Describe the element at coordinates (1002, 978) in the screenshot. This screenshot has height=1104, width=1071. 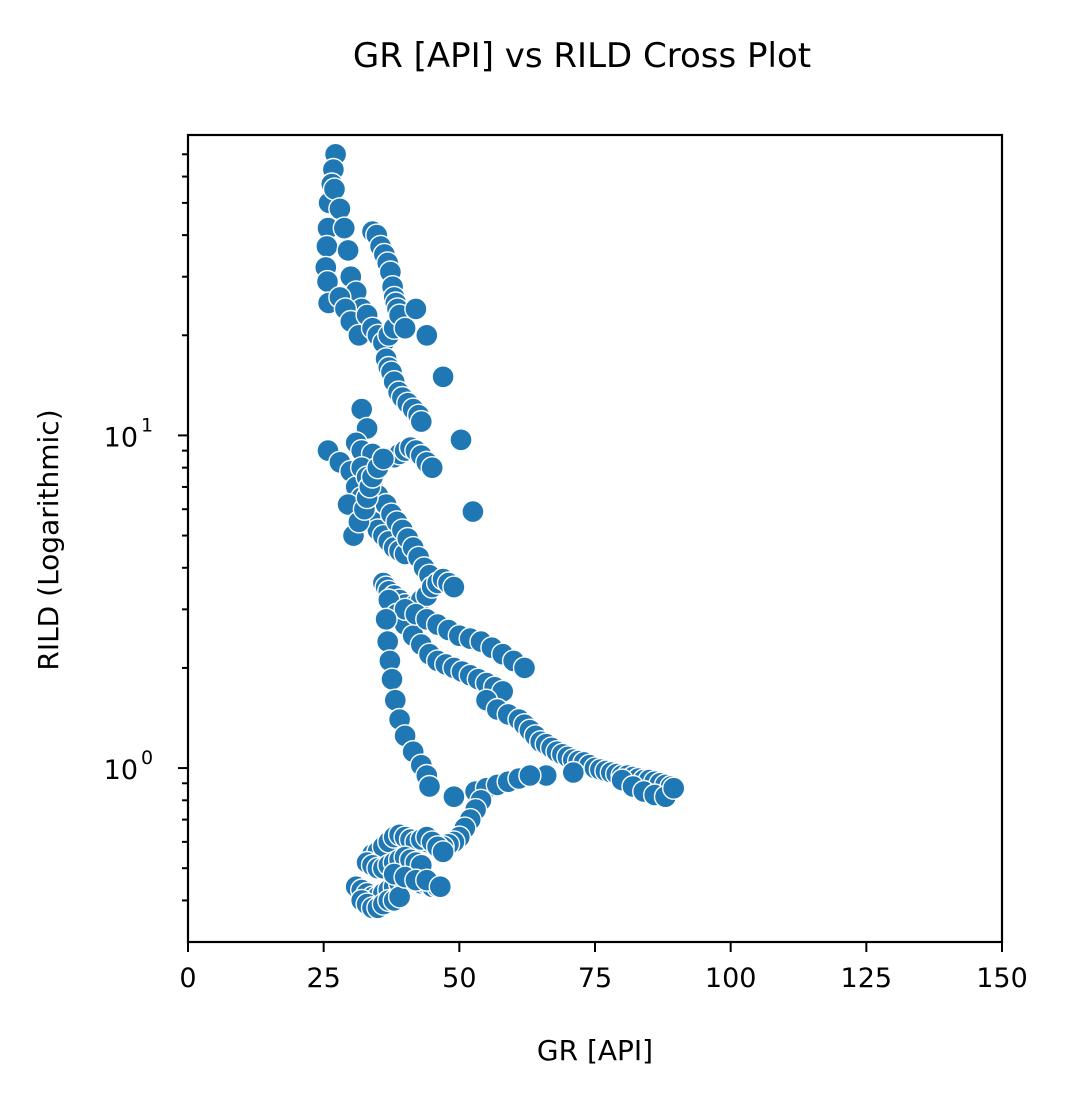
I see `x-tick-label: 150` at that location.